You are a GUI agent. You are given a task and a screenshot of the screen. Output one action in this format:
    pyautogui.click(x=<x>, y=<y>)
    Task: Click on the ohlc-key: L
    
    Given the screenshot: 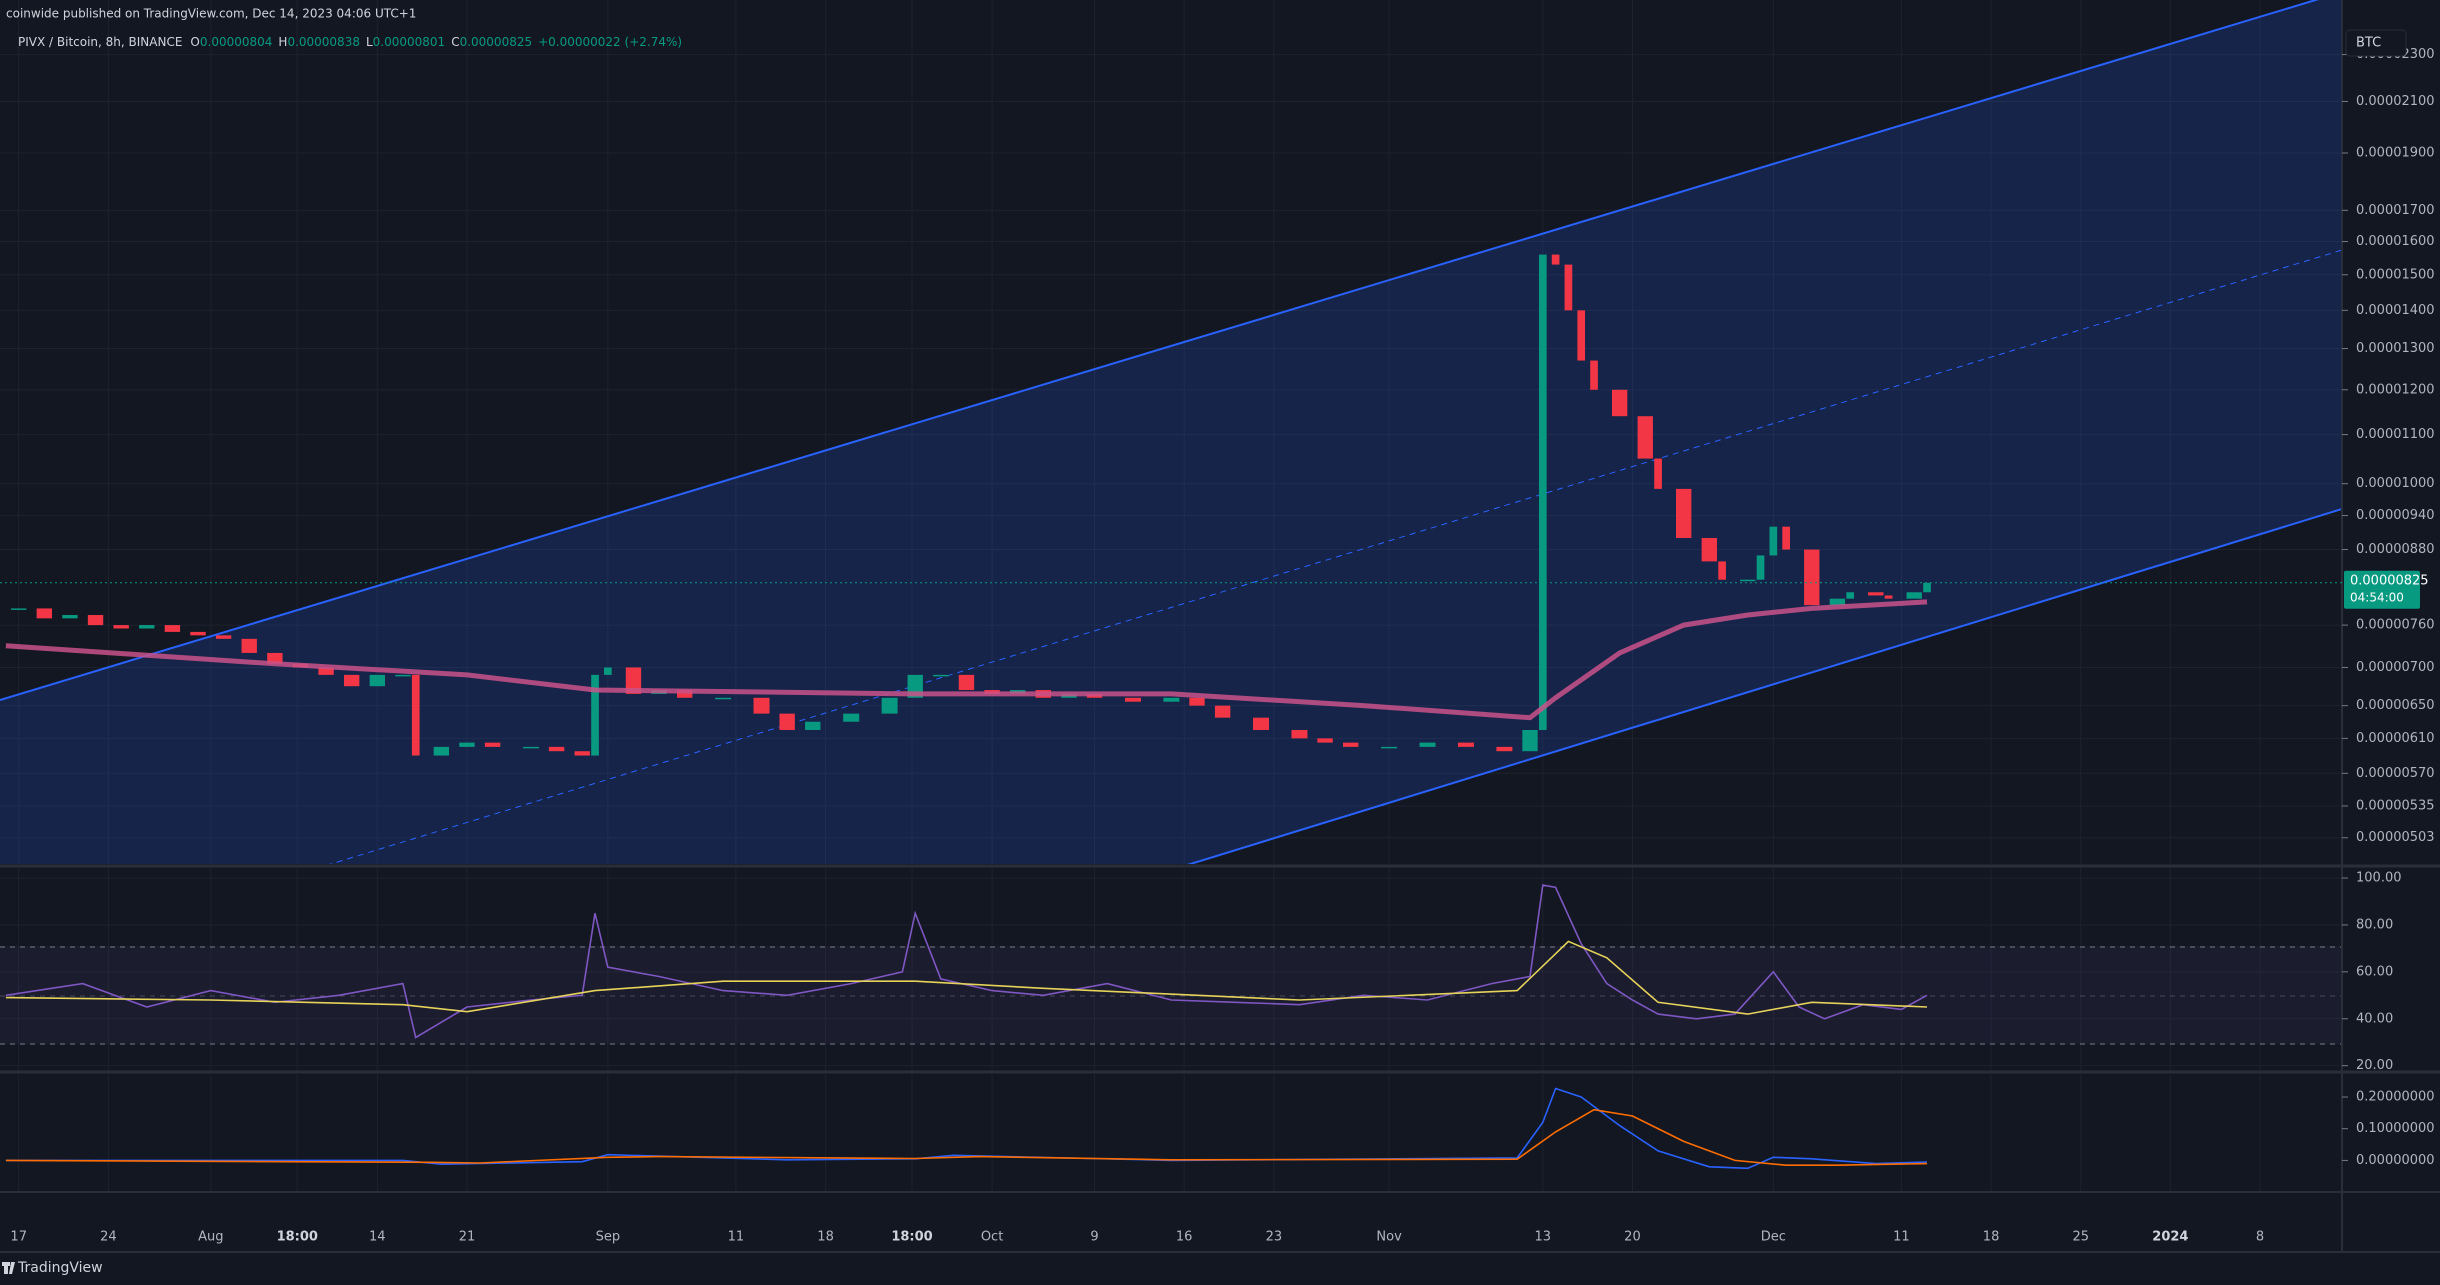 What is the action you would take?
    pyautogui.click(x=369, y=42)
    